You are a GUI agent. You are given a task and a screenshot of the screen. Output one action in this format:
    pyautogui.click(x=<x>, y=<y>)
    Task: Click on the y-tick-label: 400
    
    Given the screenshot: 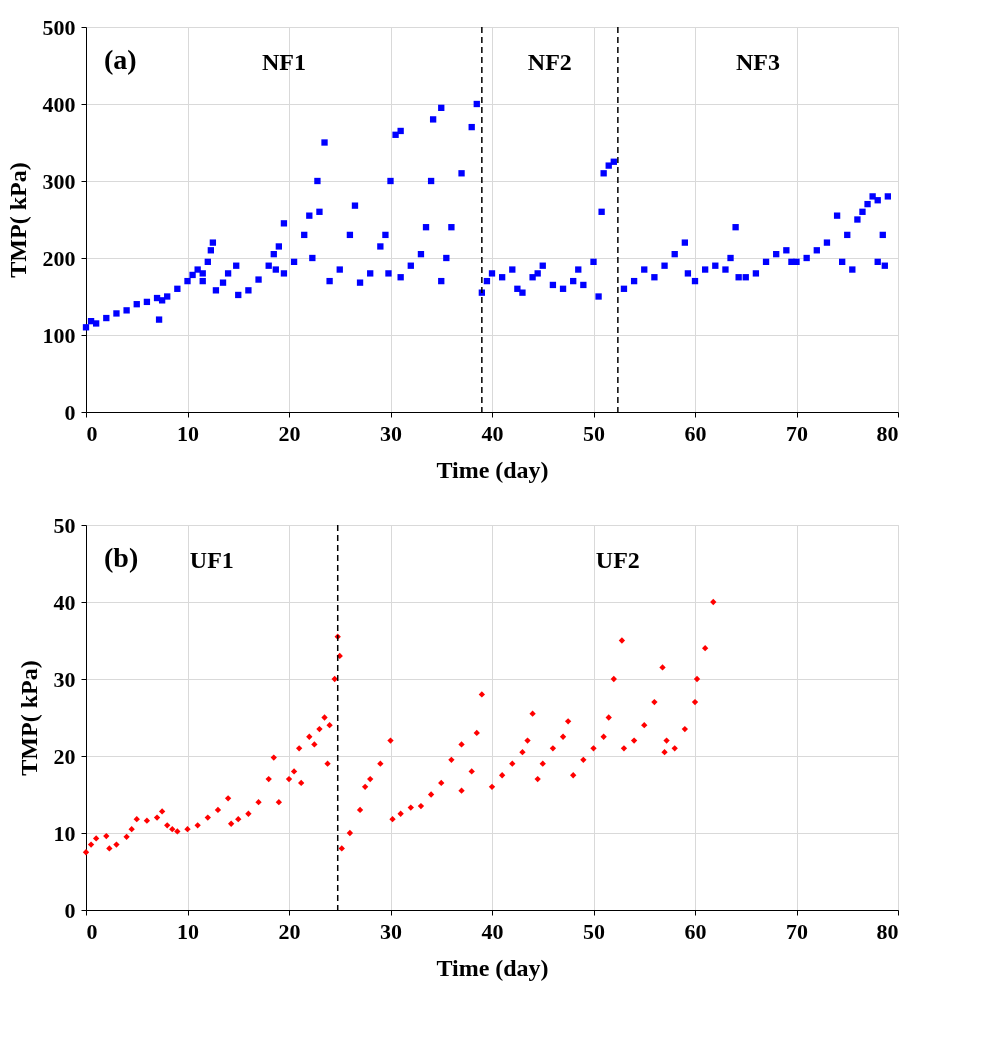 What is the action you would take?
    pyautogui.click(x=59, y=104)
    